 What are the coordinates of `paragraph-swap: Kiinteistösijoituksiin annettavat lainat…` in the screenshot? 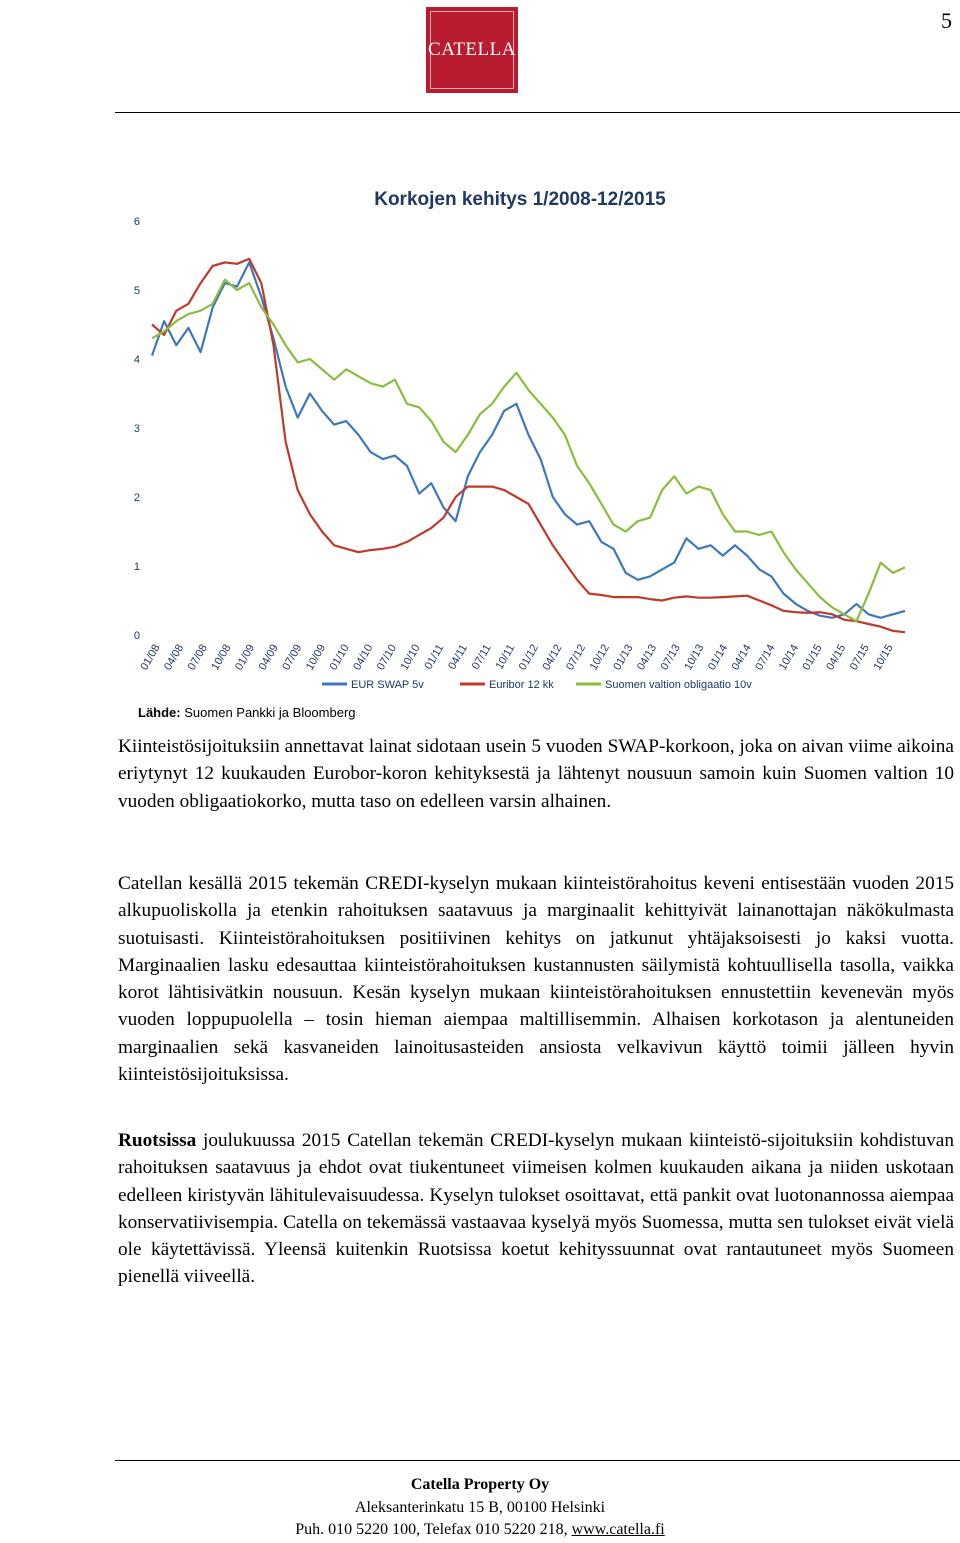 It's located at (536, 774).